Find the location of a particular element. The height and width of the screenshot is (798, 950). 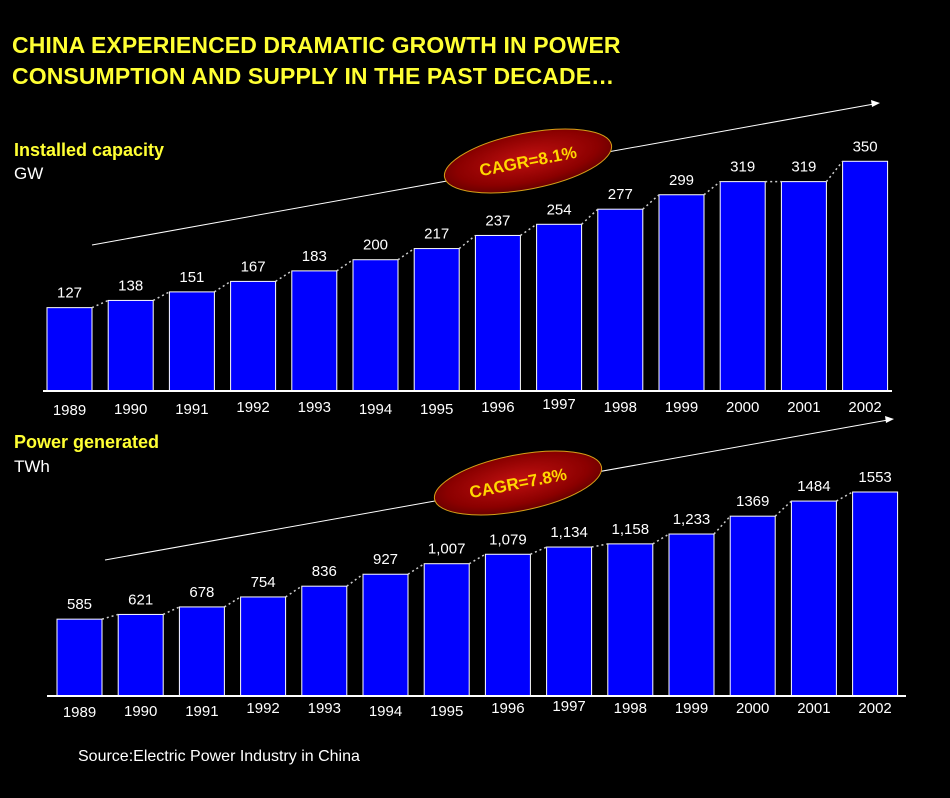

installed-capacity-bar-1994 is located at coordinates (375, 325).